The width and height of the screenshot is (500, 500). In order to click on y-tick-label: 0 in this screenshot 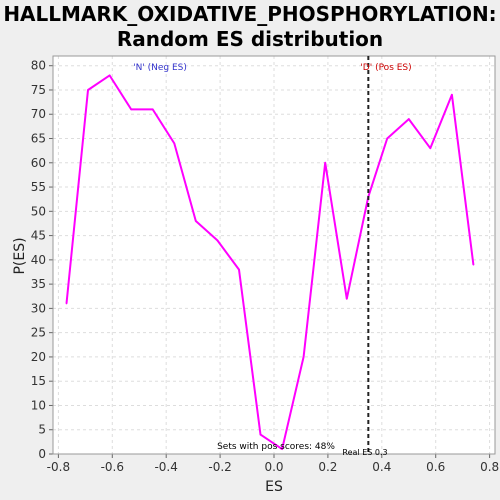, I will do `click(42, 454)`.